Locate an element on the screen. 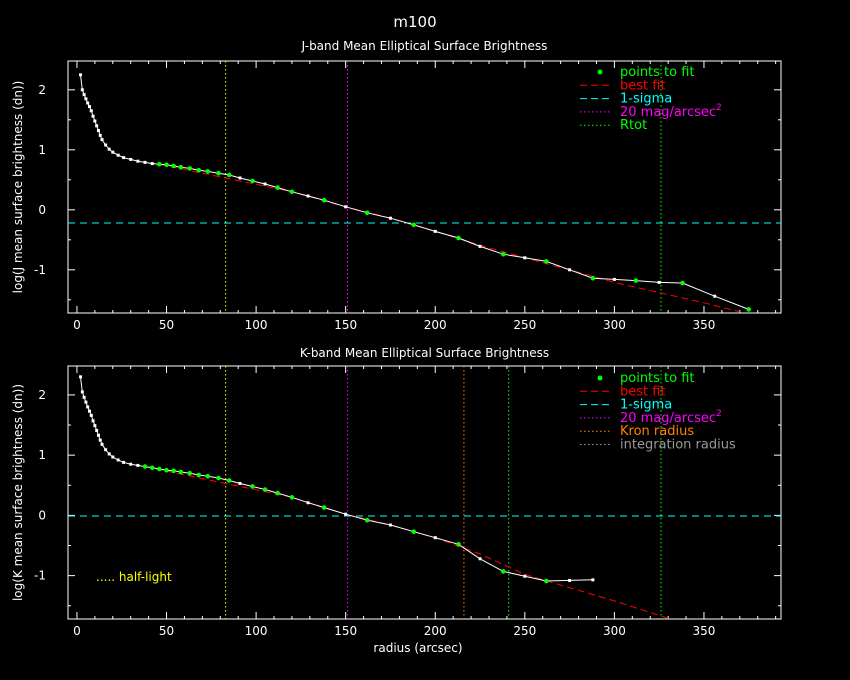  x-tick-label: 200 is located at coordinates (435, 631).